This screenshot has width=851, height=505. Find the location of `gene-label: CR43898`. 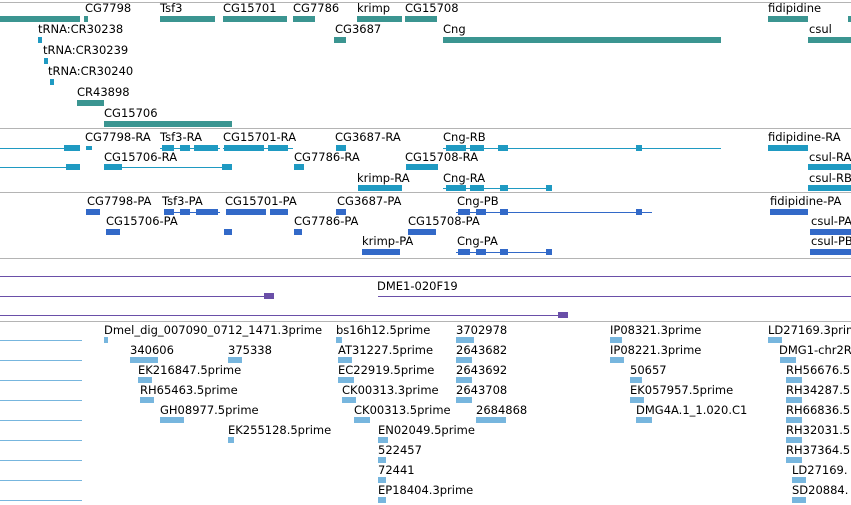

gene-label: CR43898 is located at coordinates (103, 92).